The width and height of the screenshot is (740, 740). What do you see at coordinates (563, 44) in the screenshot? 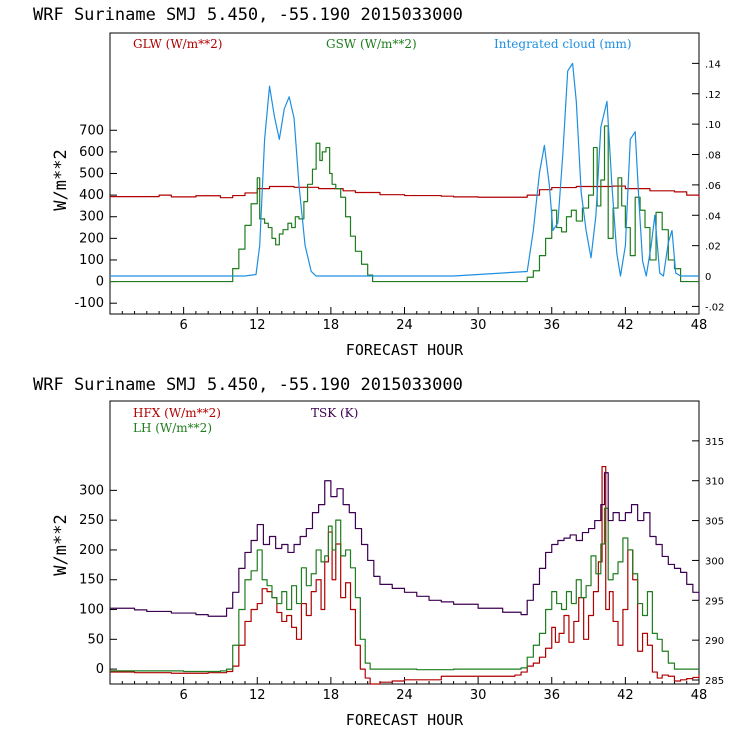
I see `top-legend-cloud: Integrated cloud (mm)` at bounding box center [563, 44].